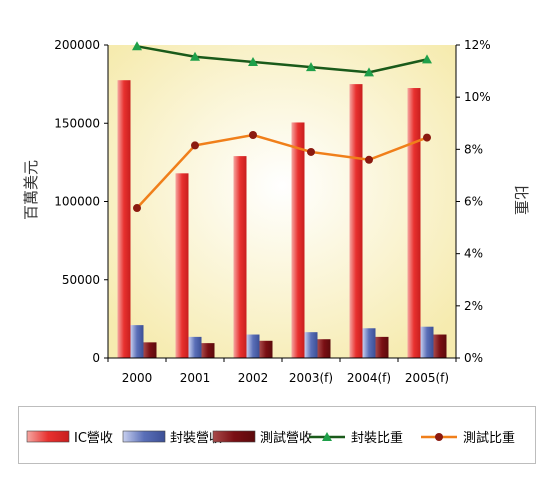 The height and width of the screenshot is (480, 550). What do you see at coordinates (521, 200) in the screenshot?
I see `y-axis-right-label: 比重` at bounding box center [521, 200].